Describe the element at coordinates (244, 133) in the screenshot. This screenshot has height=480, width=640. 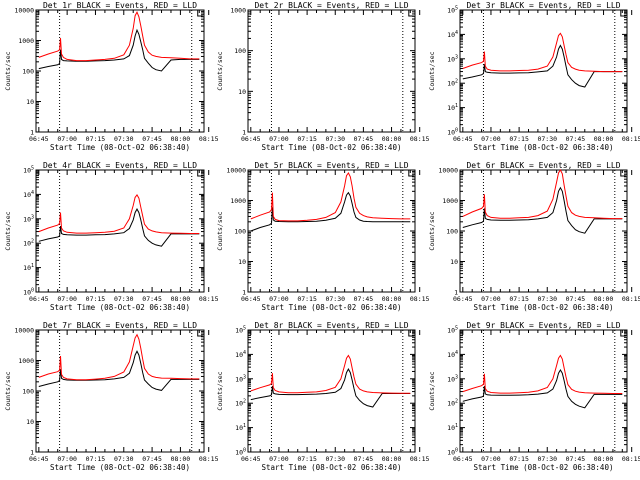
I see `chart-2-ytick-label: 1` at that location.